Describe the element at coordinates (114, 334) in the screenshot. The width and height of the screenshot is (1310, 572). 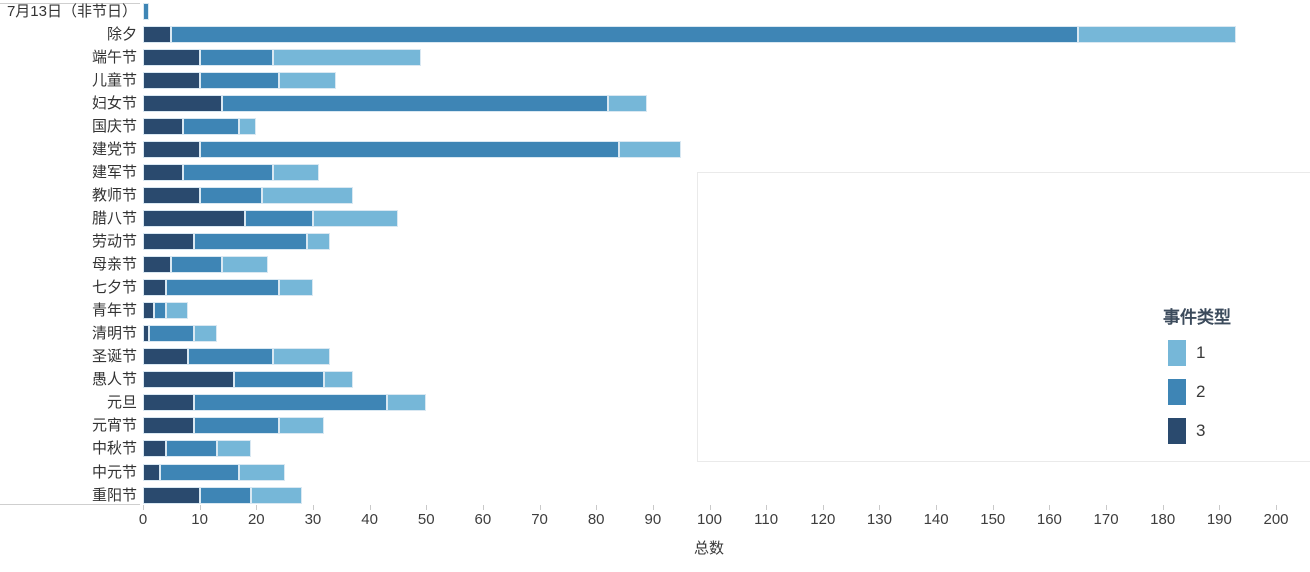
I see `category-label: 清明节` at that location.